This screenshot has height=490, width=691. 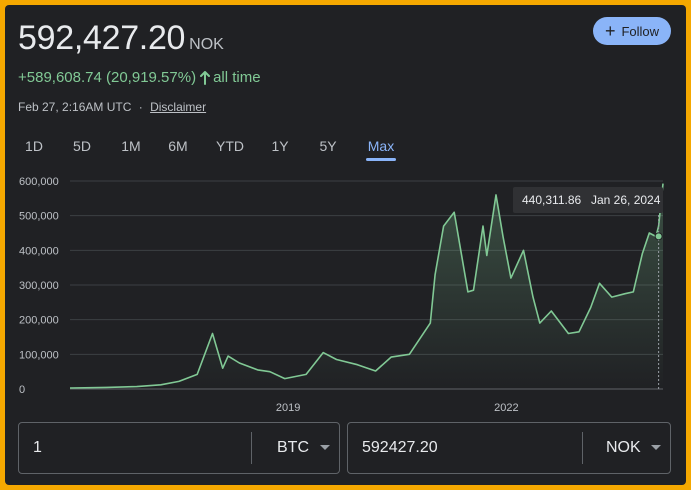 I want to click on y-tick-label: 300,000, so click(x=39, y=286).